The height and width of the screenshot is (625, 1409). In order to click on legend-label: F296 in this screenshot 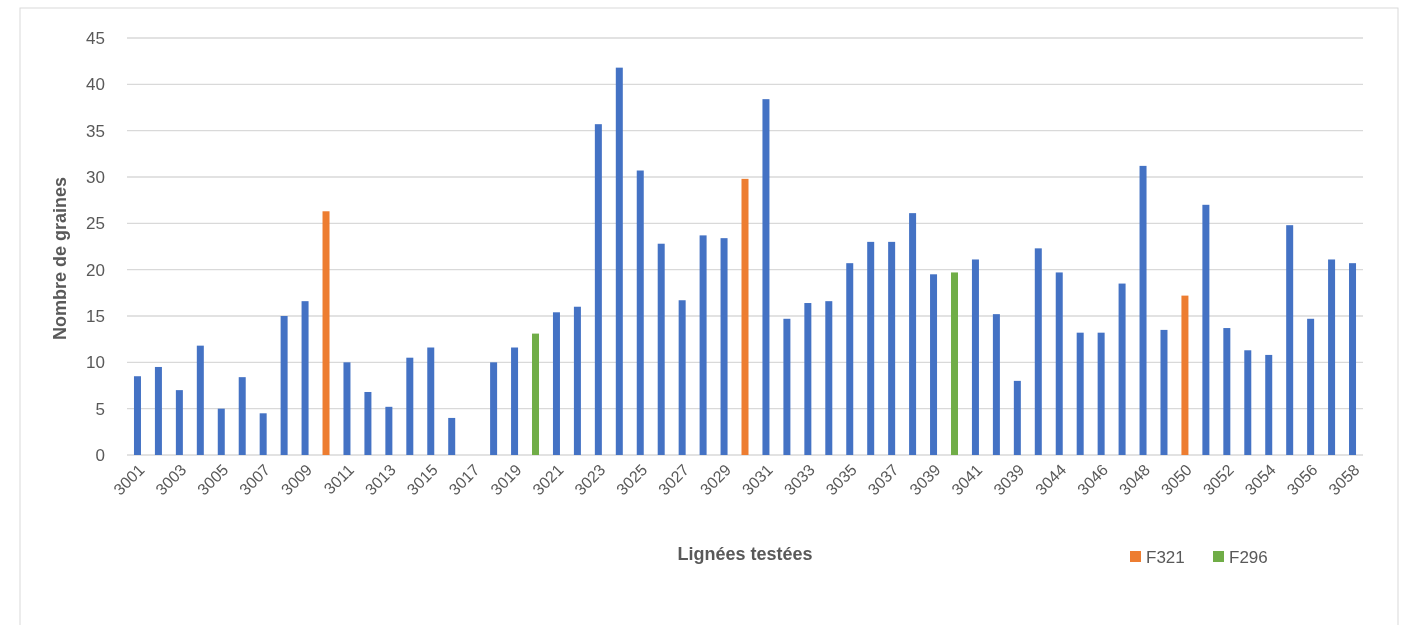, I will do `click(1248, 557)`.